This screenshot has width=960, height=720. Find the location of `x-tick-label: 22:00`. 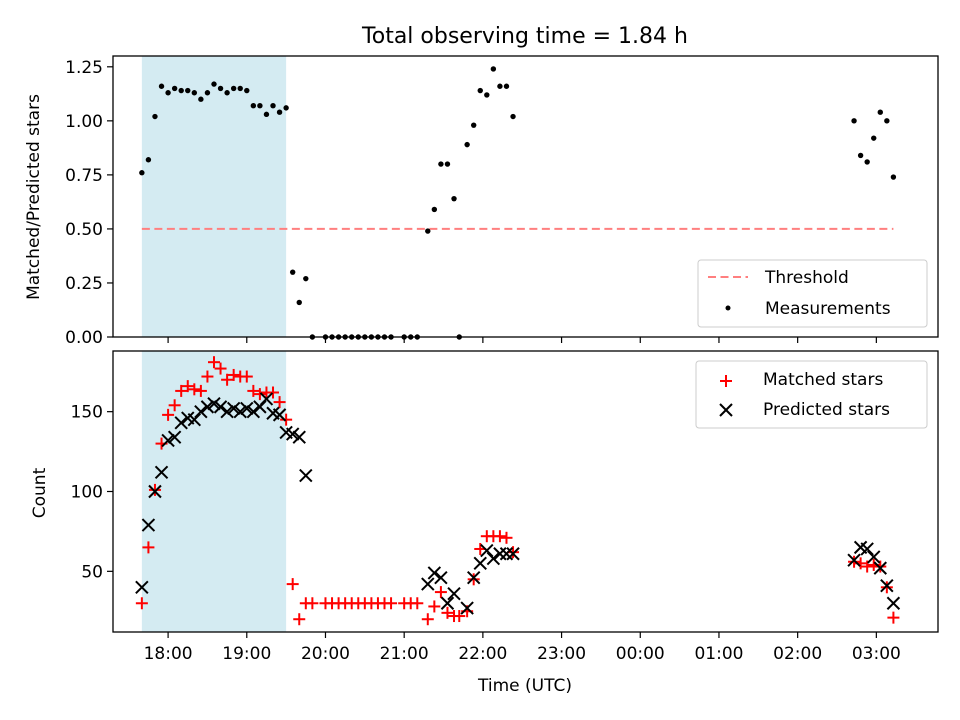

x-tick-label: 22:00 is located at coordinates (482, 654).